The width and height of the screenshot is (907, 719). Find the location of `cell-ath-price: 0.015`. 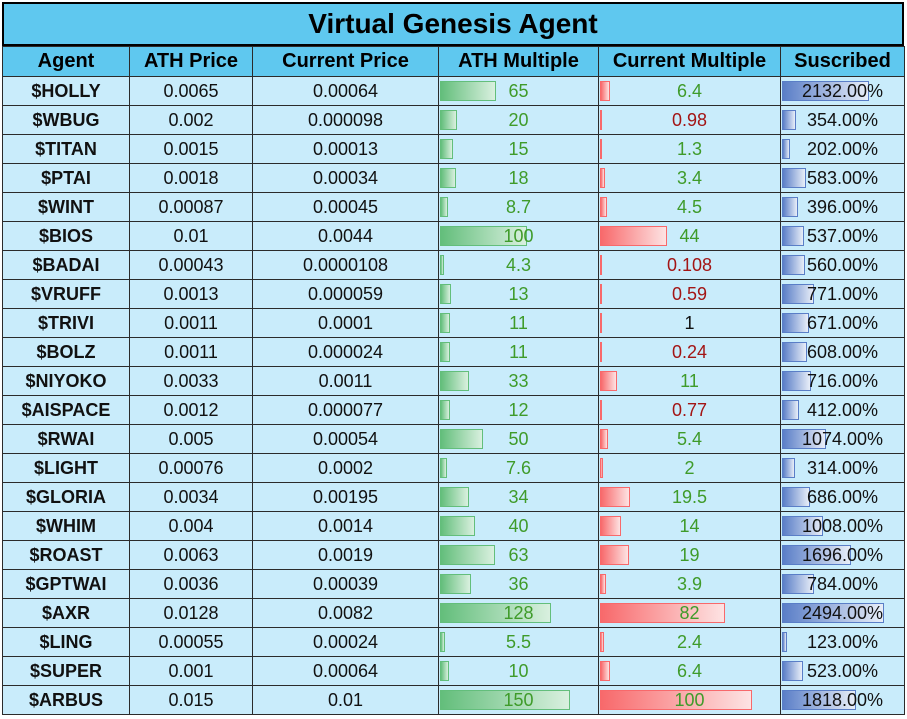

cell-ath-price: 0.015 is located at coordinates (191, 700).